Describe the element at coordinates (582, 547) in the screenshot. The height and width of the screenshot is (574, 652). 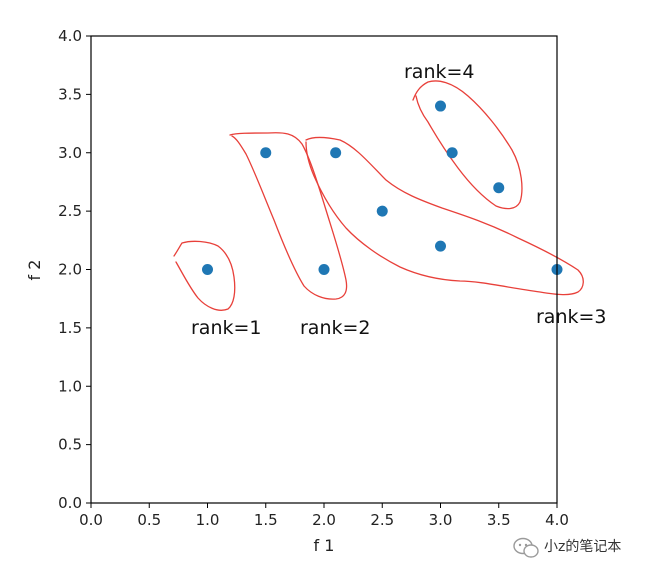
I see `watermark-text: 小z的笔记本` at that location.